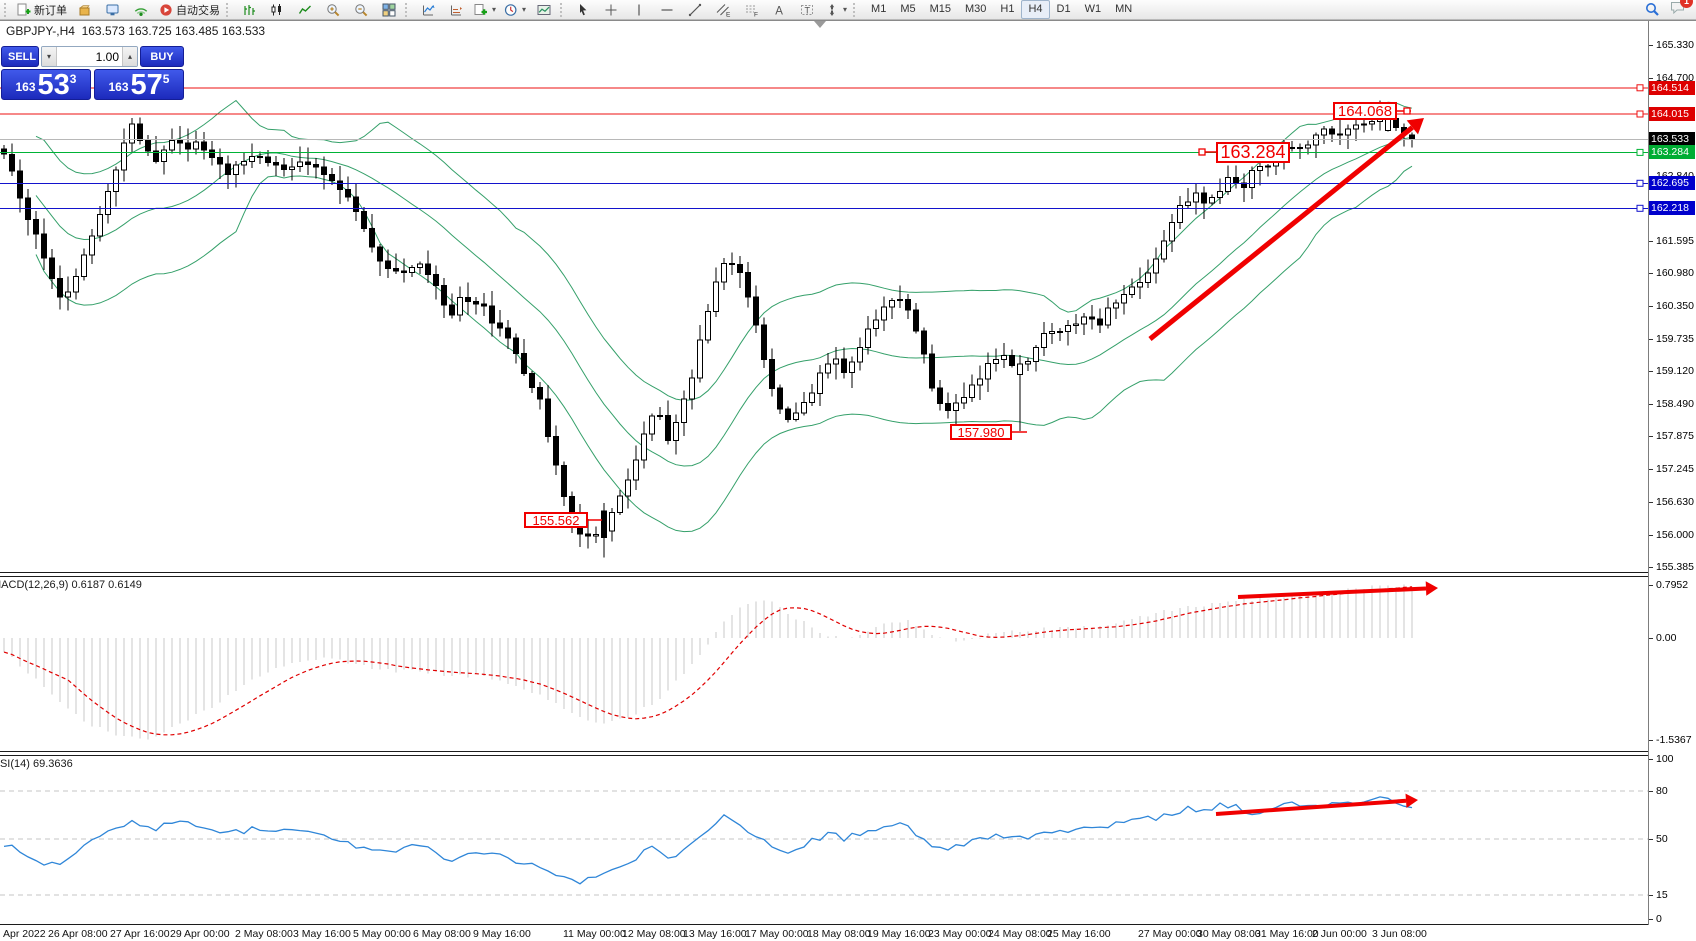  What do you see at coordinates (166, 79) in the screenshot?
I see `ask-sup: 5` at bounding box center [166, 79].